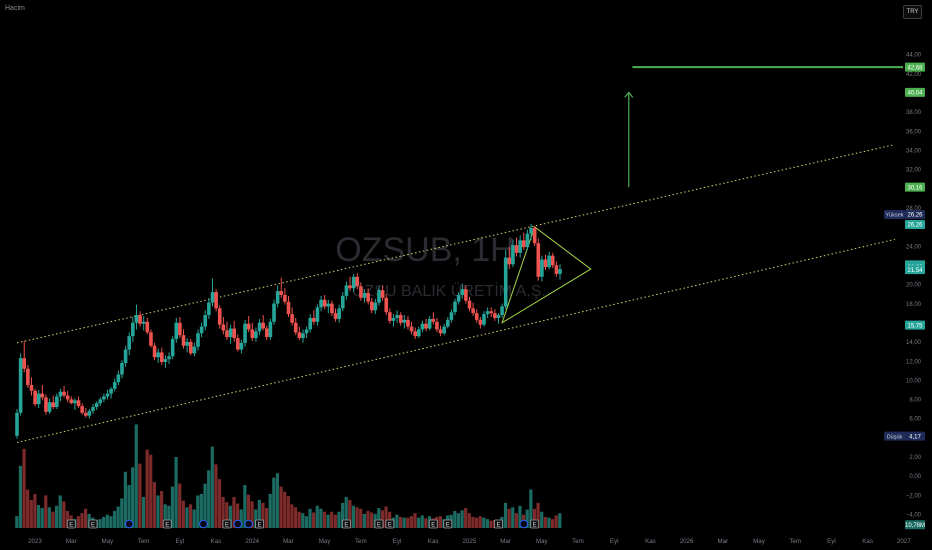 The height and width of the screenshot is (550, 932). I want to click on x-axis-tick-label: 2026, so click(687, 541).